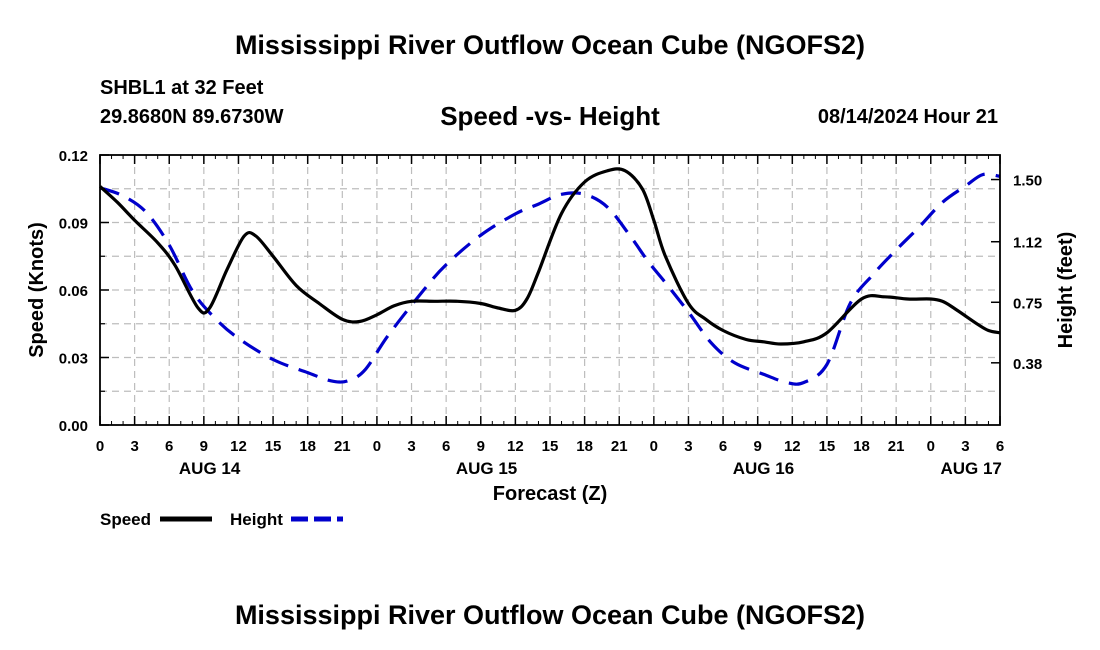 This screenshot has width=1100, height=650. What do you see at coordinates (550, 494) in the screenshot?
I see `x-axis-title: Forecast (Z)` at bounding box center [550, 494].